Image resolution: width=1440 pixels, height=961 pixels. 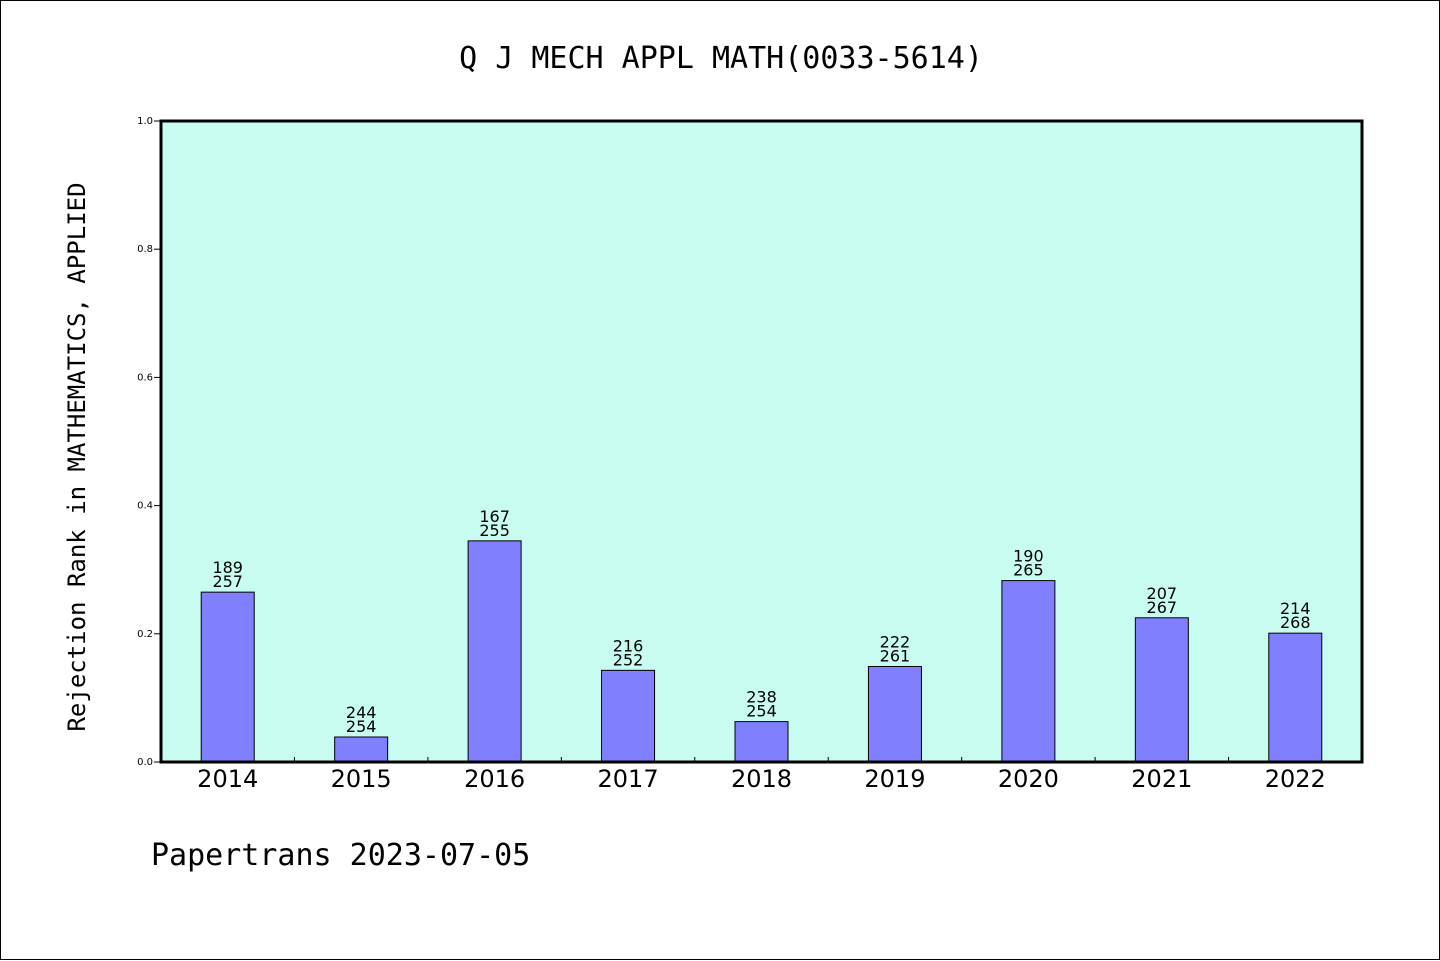 What do you see at coordinates (1295, 608) in the screenshot?
I see `bar-rank-label: 214` at bounding box center [1295, 608].